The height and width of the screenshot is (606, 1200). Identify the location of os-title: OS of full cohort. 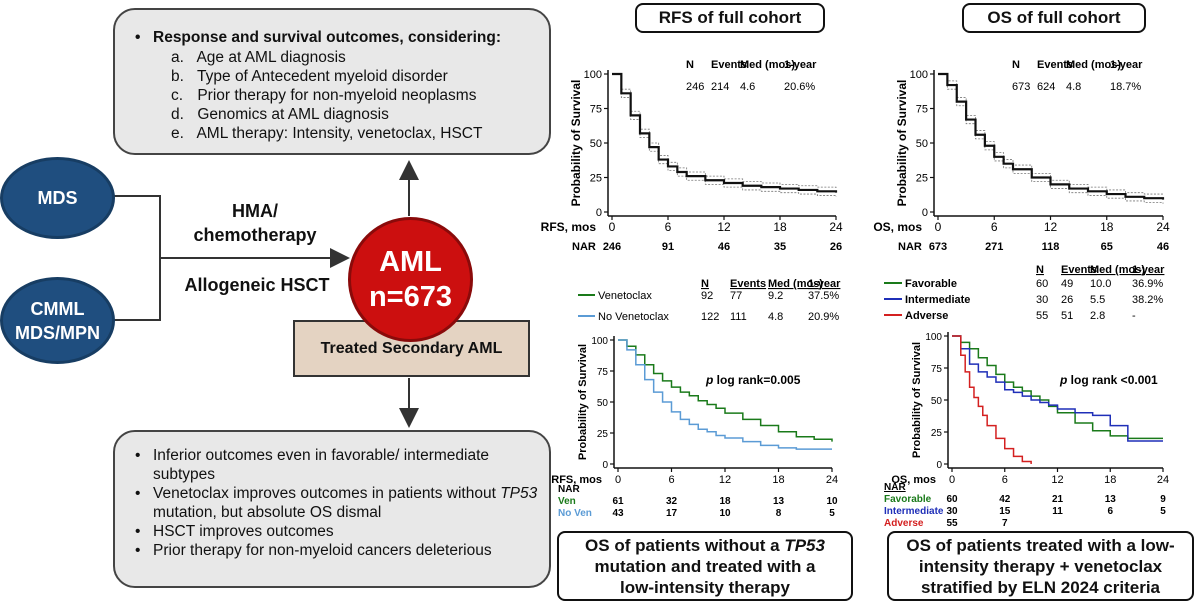
(1054, 18).